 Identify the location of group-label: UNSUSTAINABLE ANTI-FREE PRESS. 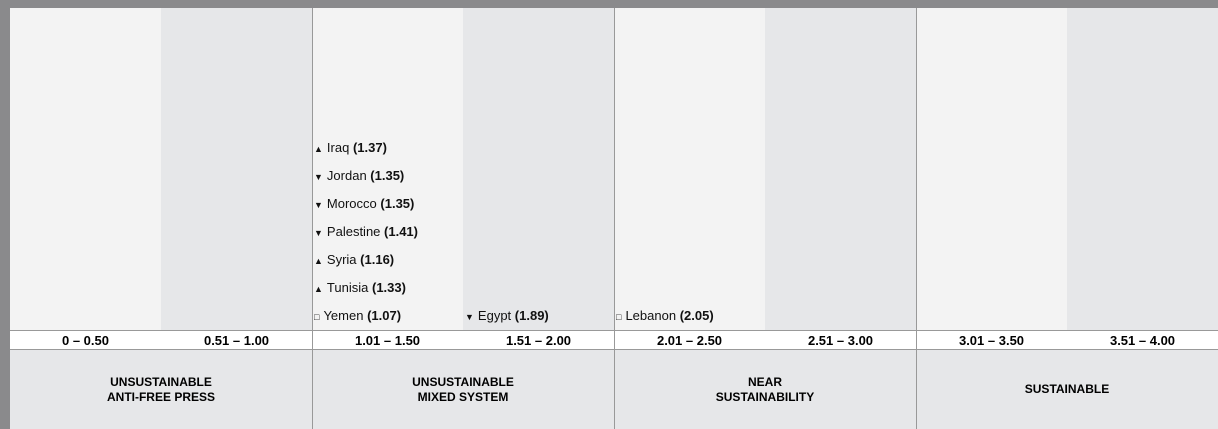
(161, 389).